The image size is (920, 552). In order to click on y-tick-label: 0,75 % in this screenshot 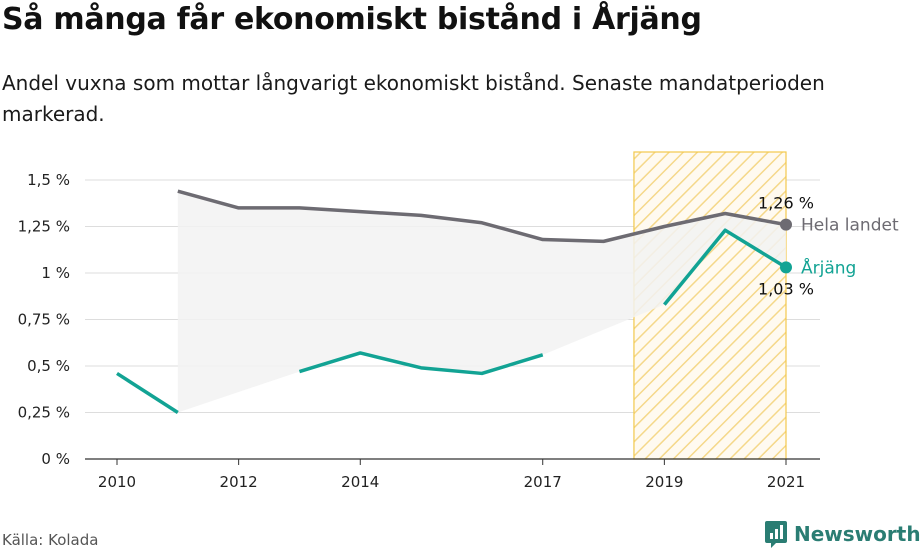, I will do `click(44, 320)`.